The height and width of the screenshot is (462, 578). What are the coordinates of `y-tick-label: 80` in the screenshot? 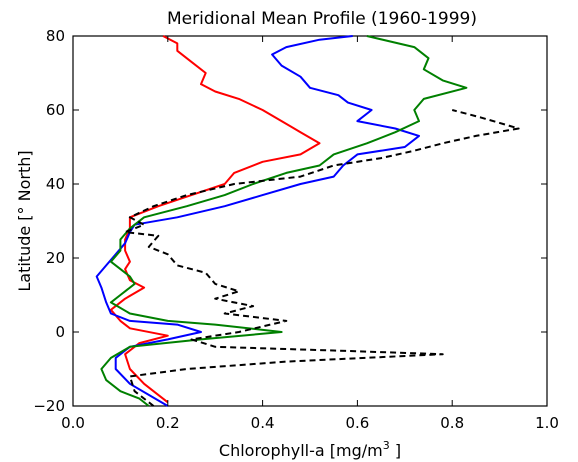 It's located at (55, 36).